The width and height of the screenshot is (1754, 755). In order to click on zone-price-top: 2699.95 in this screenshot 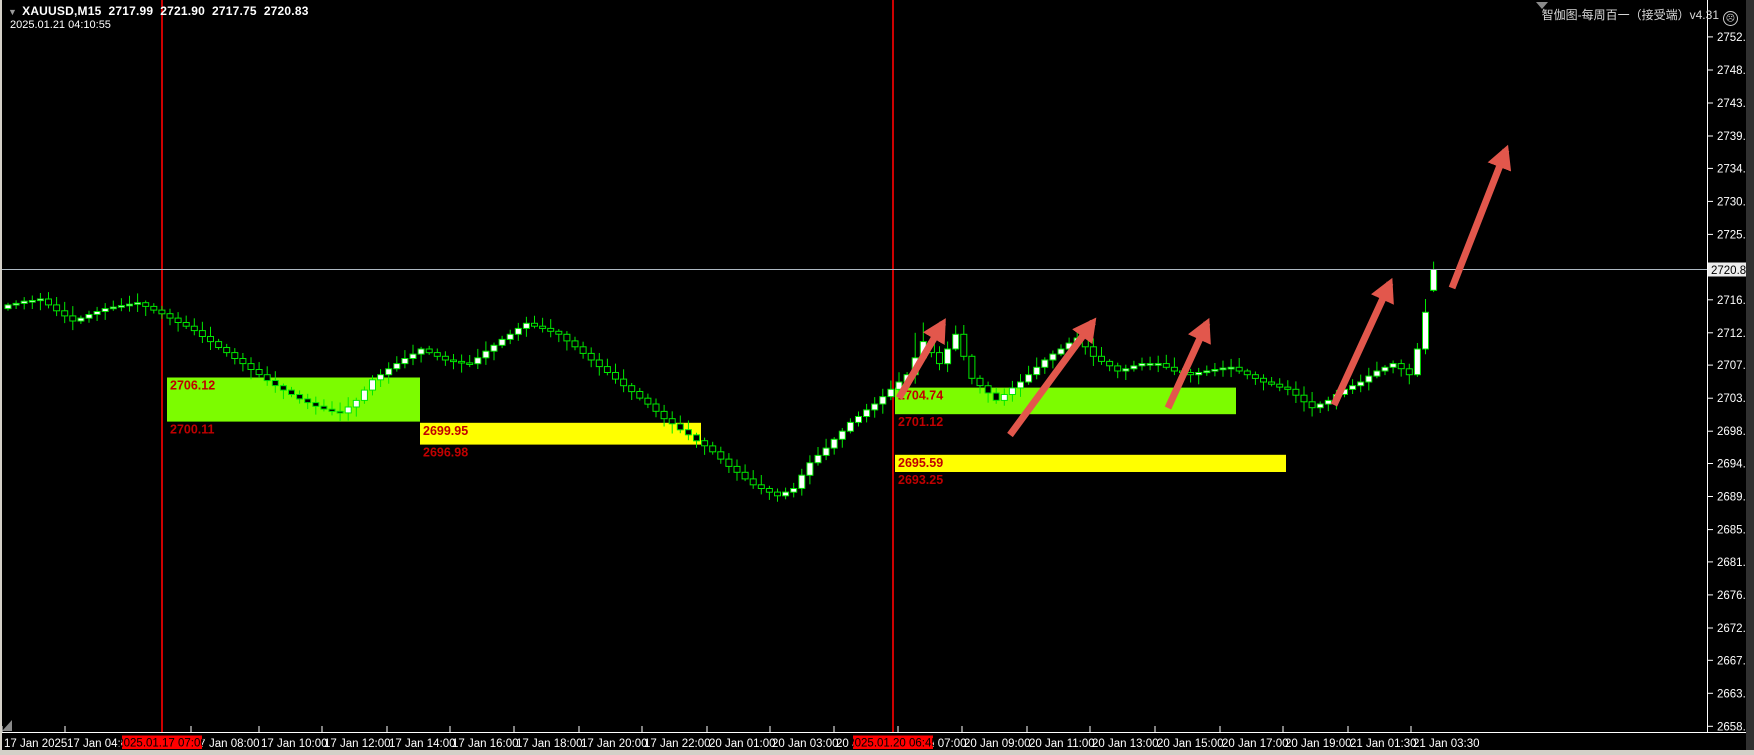, I will do `click(445, 431)`.